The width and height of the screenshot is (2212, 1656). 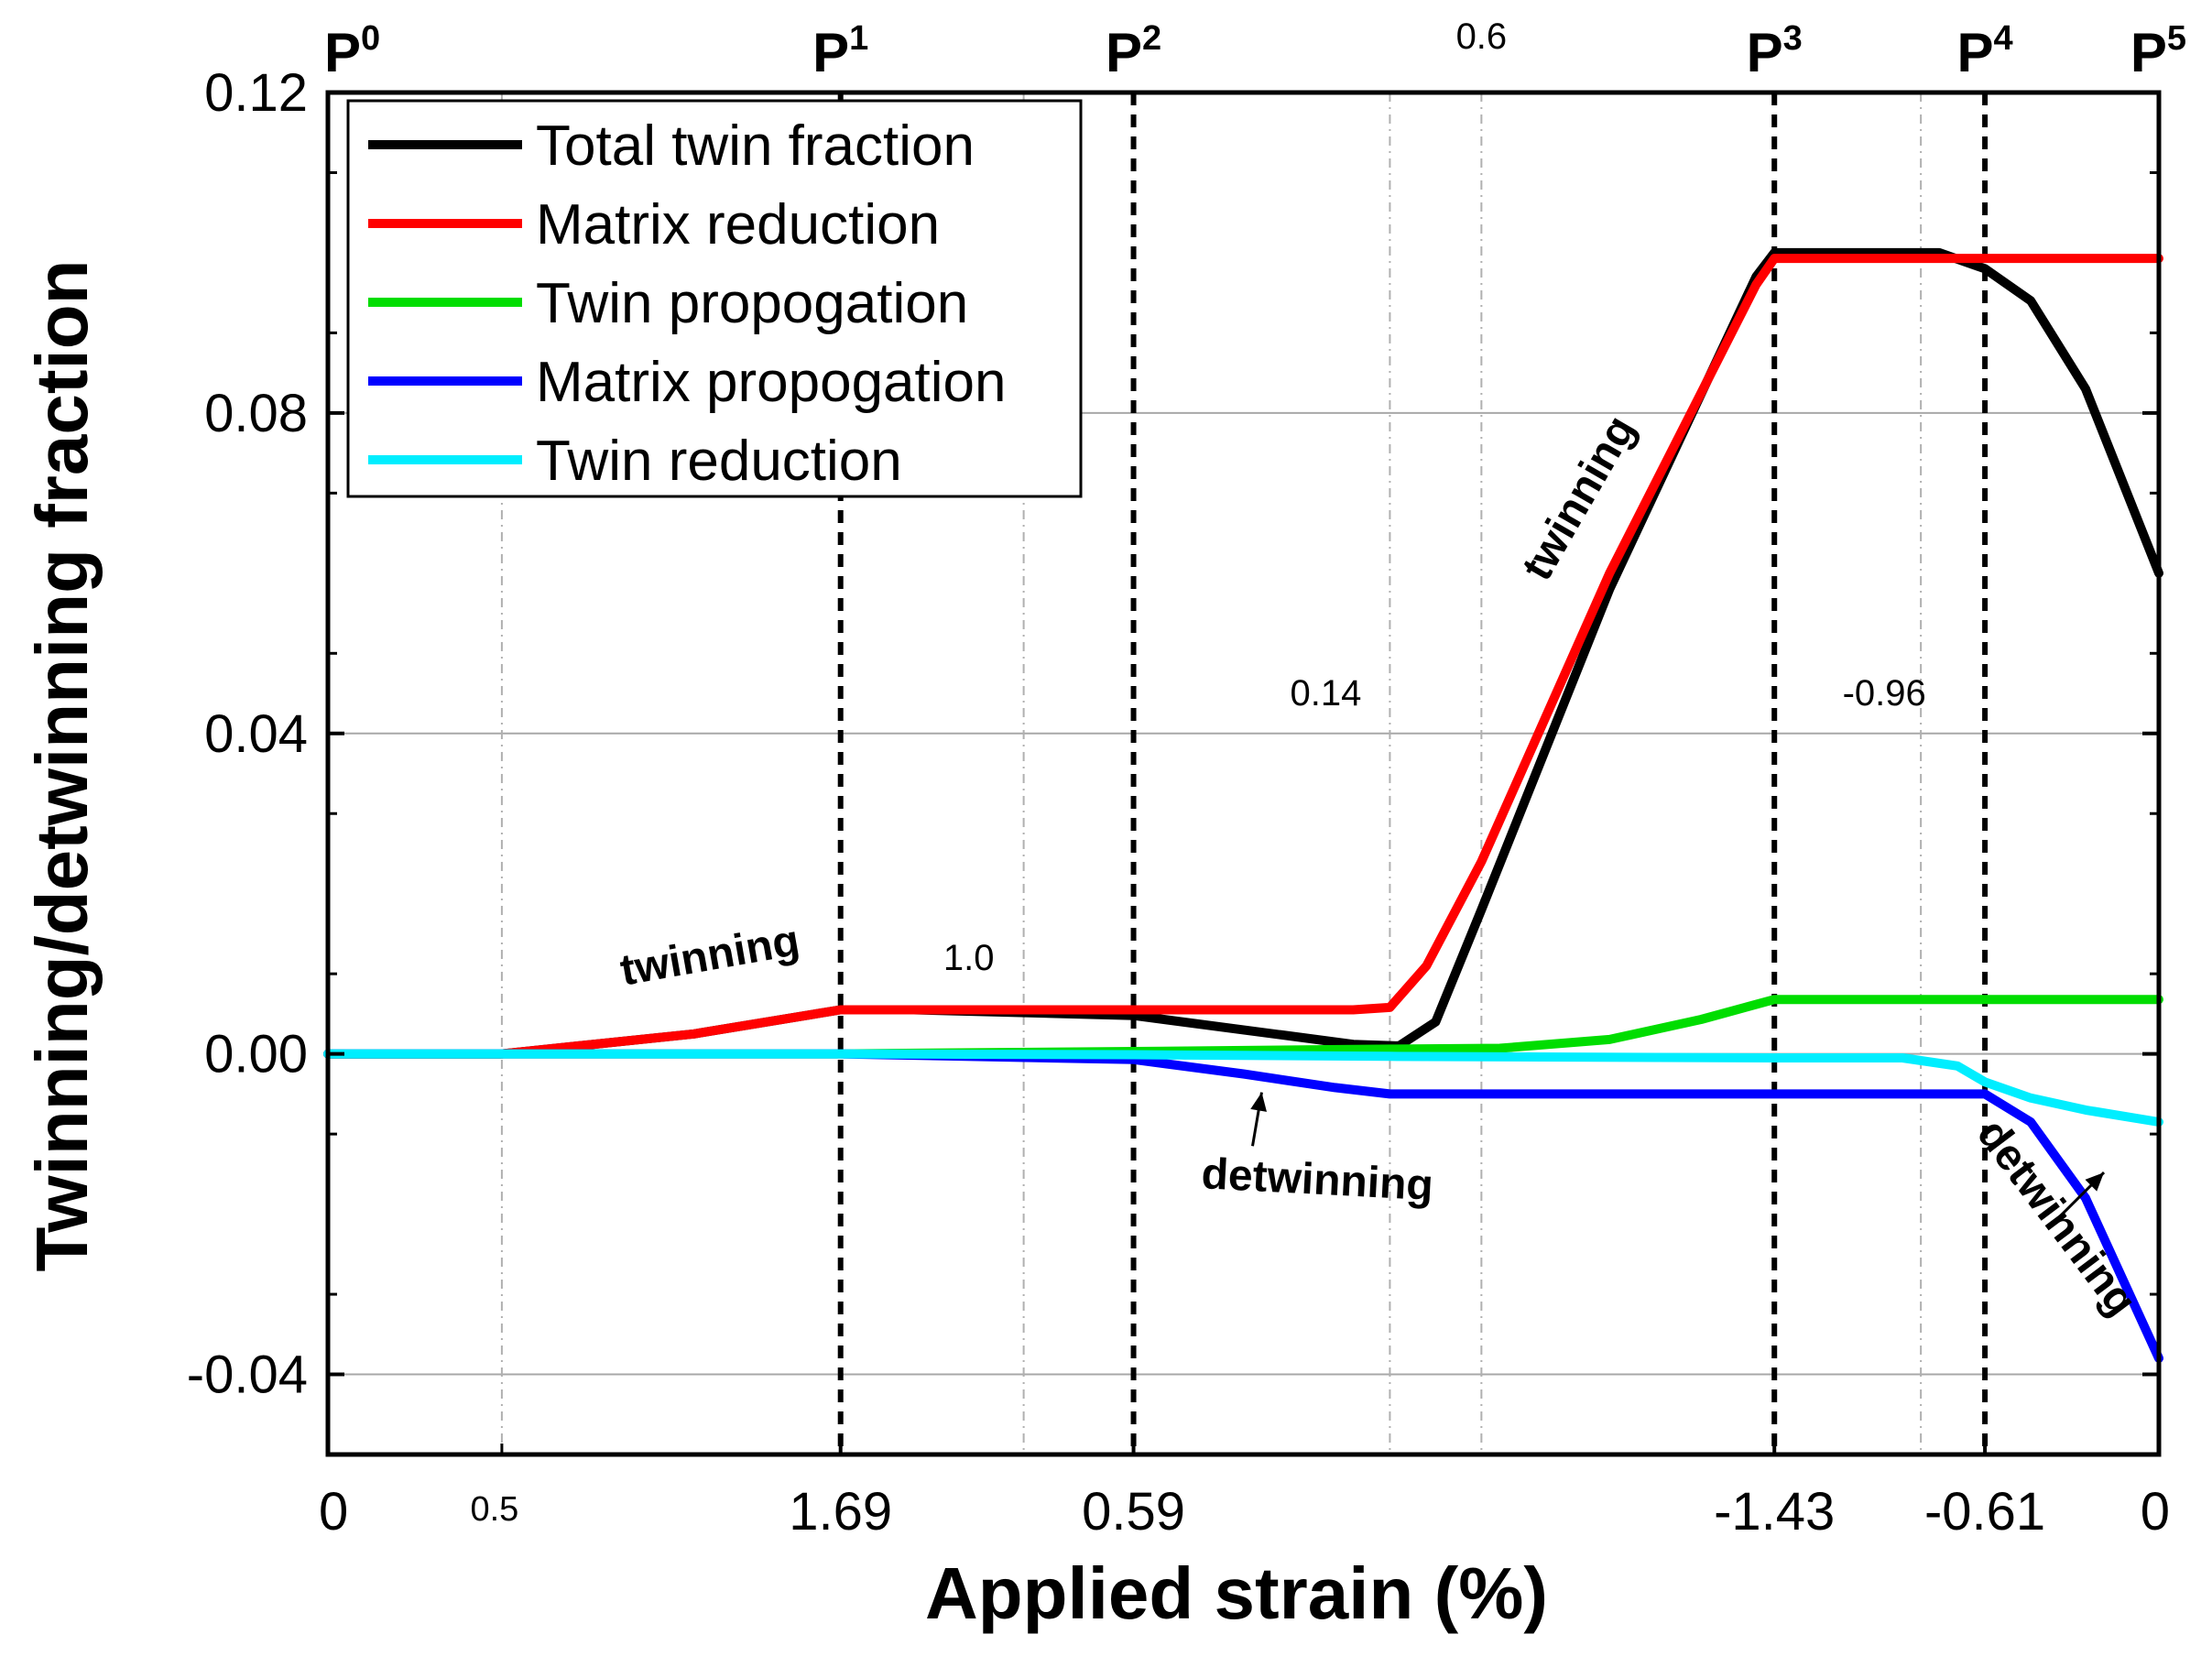 I want to click on y-tick-label: 0.12, so click(x=256, y=93).